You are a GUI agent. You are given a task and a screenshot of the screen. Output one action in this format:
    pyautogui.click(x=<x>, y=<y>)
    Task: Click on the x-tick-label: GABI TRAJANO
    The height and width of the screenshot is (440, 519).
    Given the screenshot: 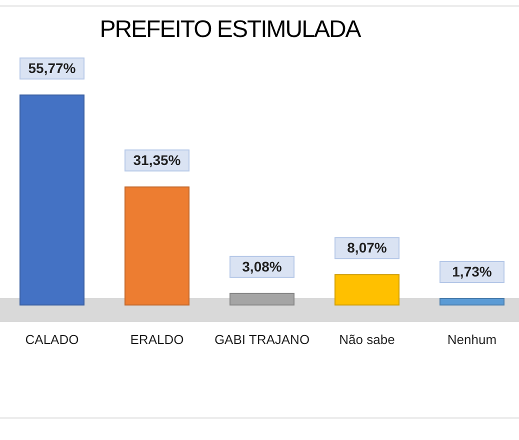 What is the action you would take?
    pyautogui.click(x=262, y=339)
    